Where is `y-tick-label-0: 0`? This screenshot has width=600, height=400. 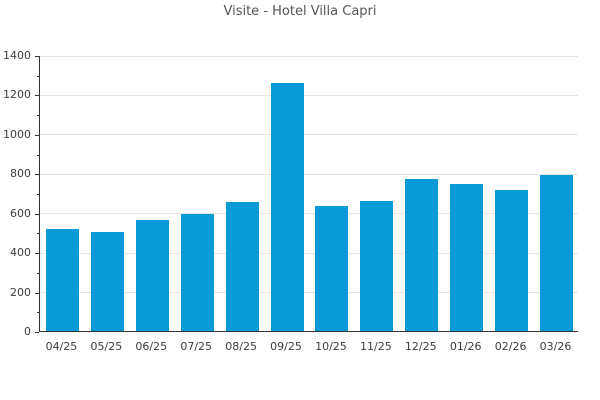 y-tick-label-0: 0 is located at coordinates (27, 331).